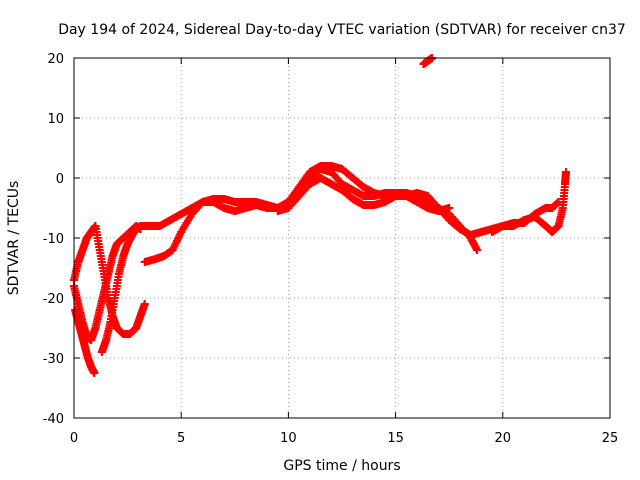 This screenshot has height=480, width=640. Describe the element at coordinates (55, 59) in the screenshot. I see `y-tick-label: 20` at that location.